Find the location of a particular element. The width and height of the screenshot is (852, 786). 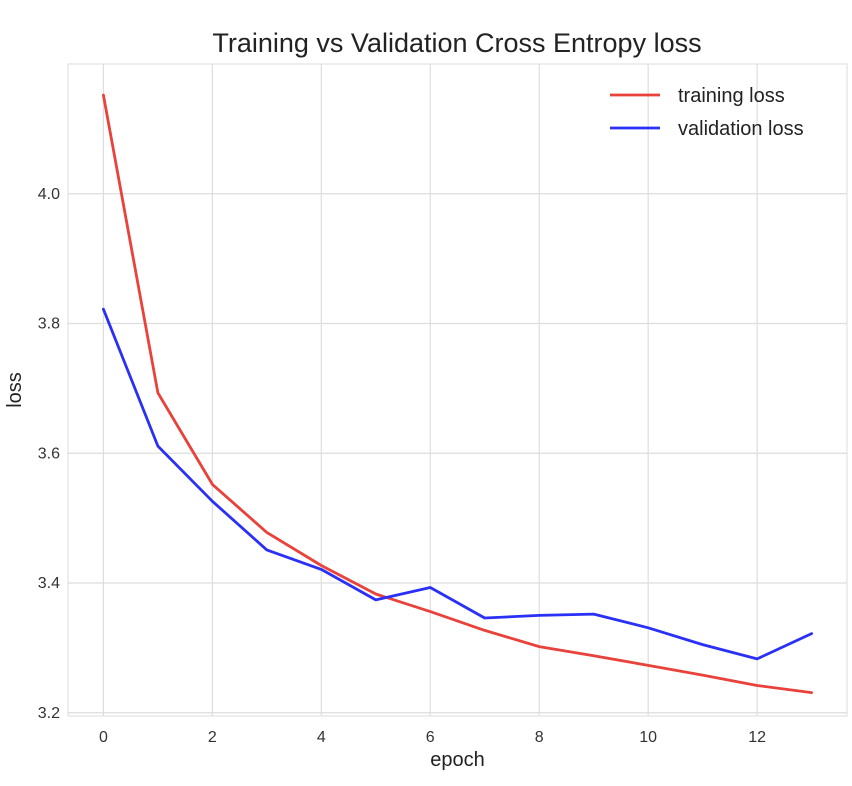

y-axis-ticks: 3.2 3.4 3.6 3.8 4.0 is located at coordinates (49, 454).